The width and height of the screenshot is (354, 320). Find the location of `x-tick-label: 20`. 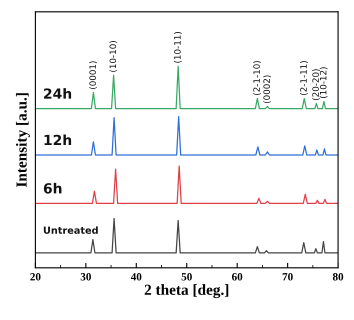

x-tick-label: 20 is located at coordinates (35, 277).